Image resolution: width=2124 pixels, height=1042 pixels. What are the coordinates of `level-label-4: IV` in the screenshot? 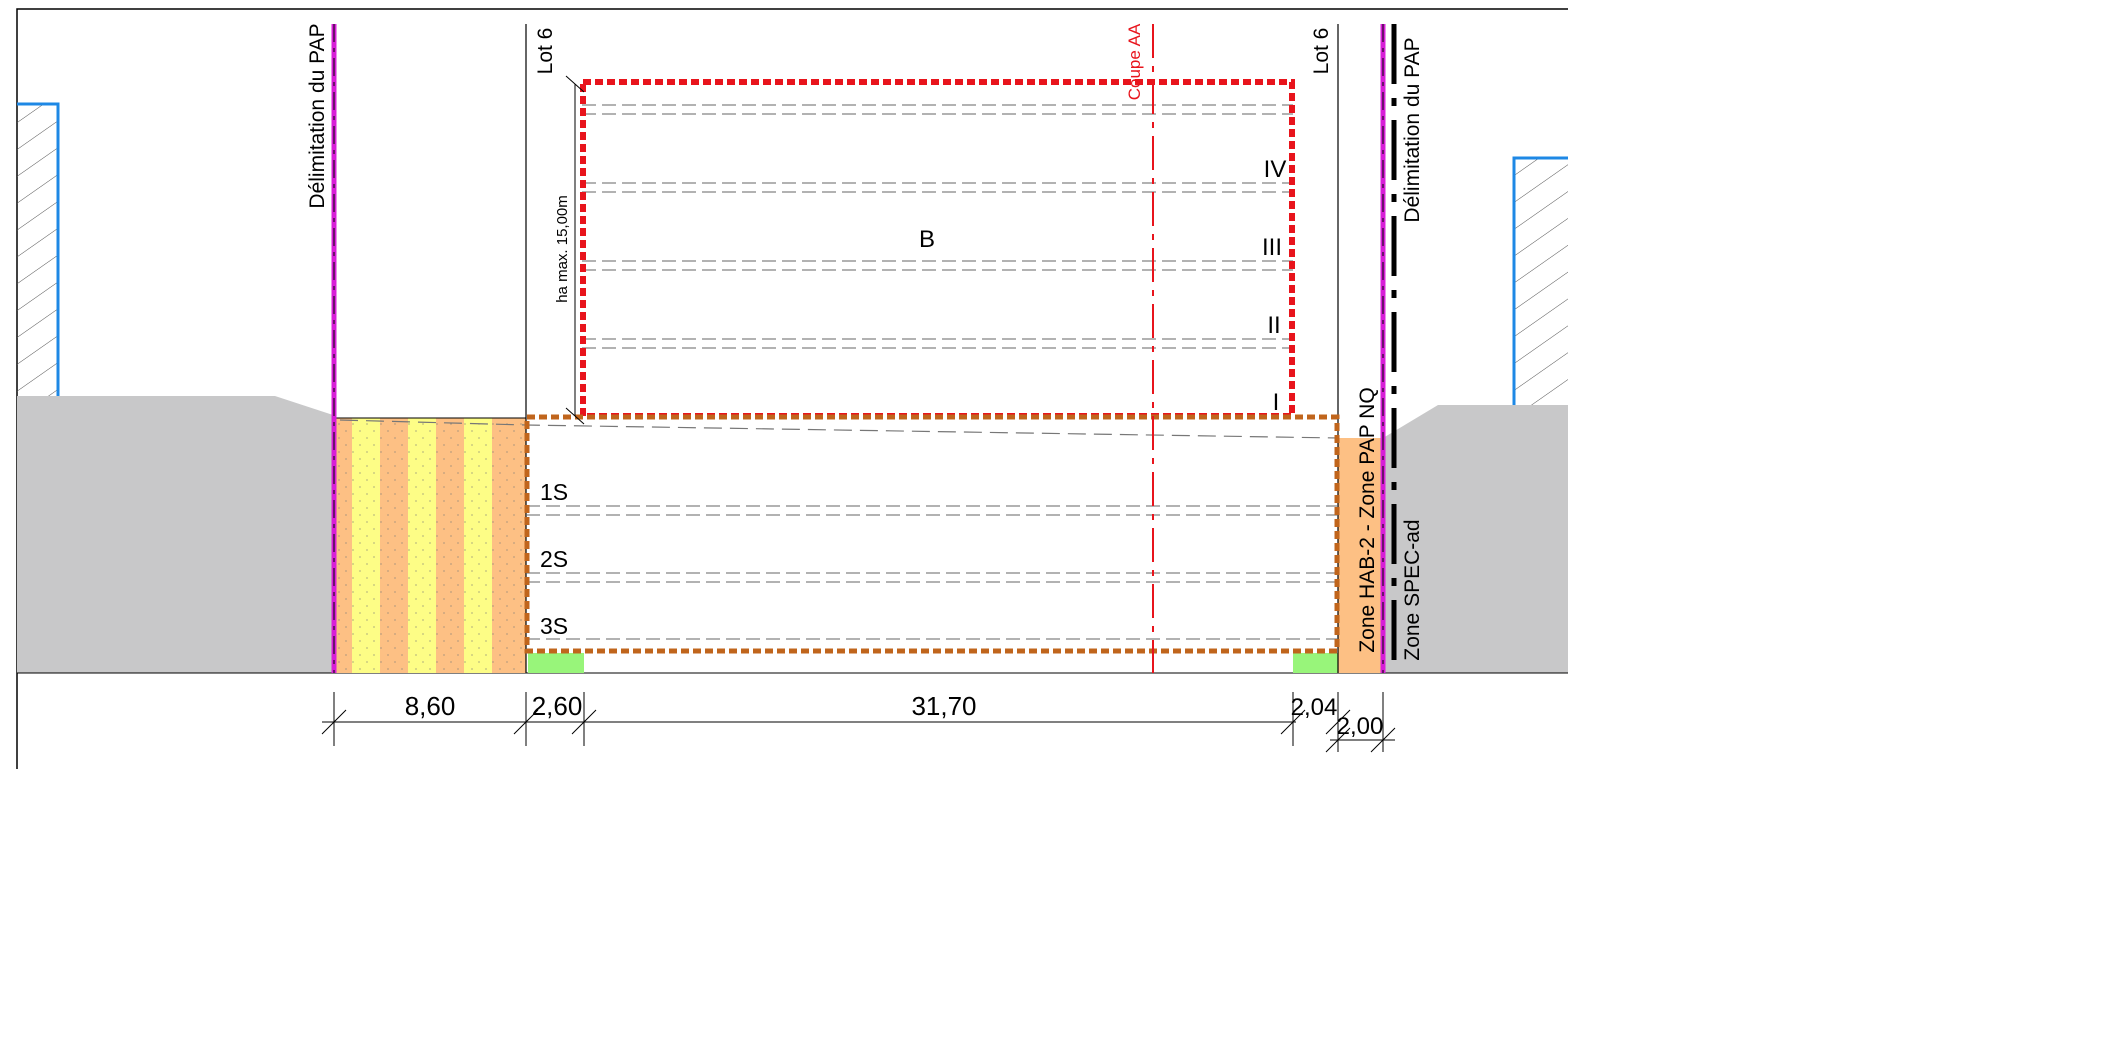 It's located at (1275, 169).